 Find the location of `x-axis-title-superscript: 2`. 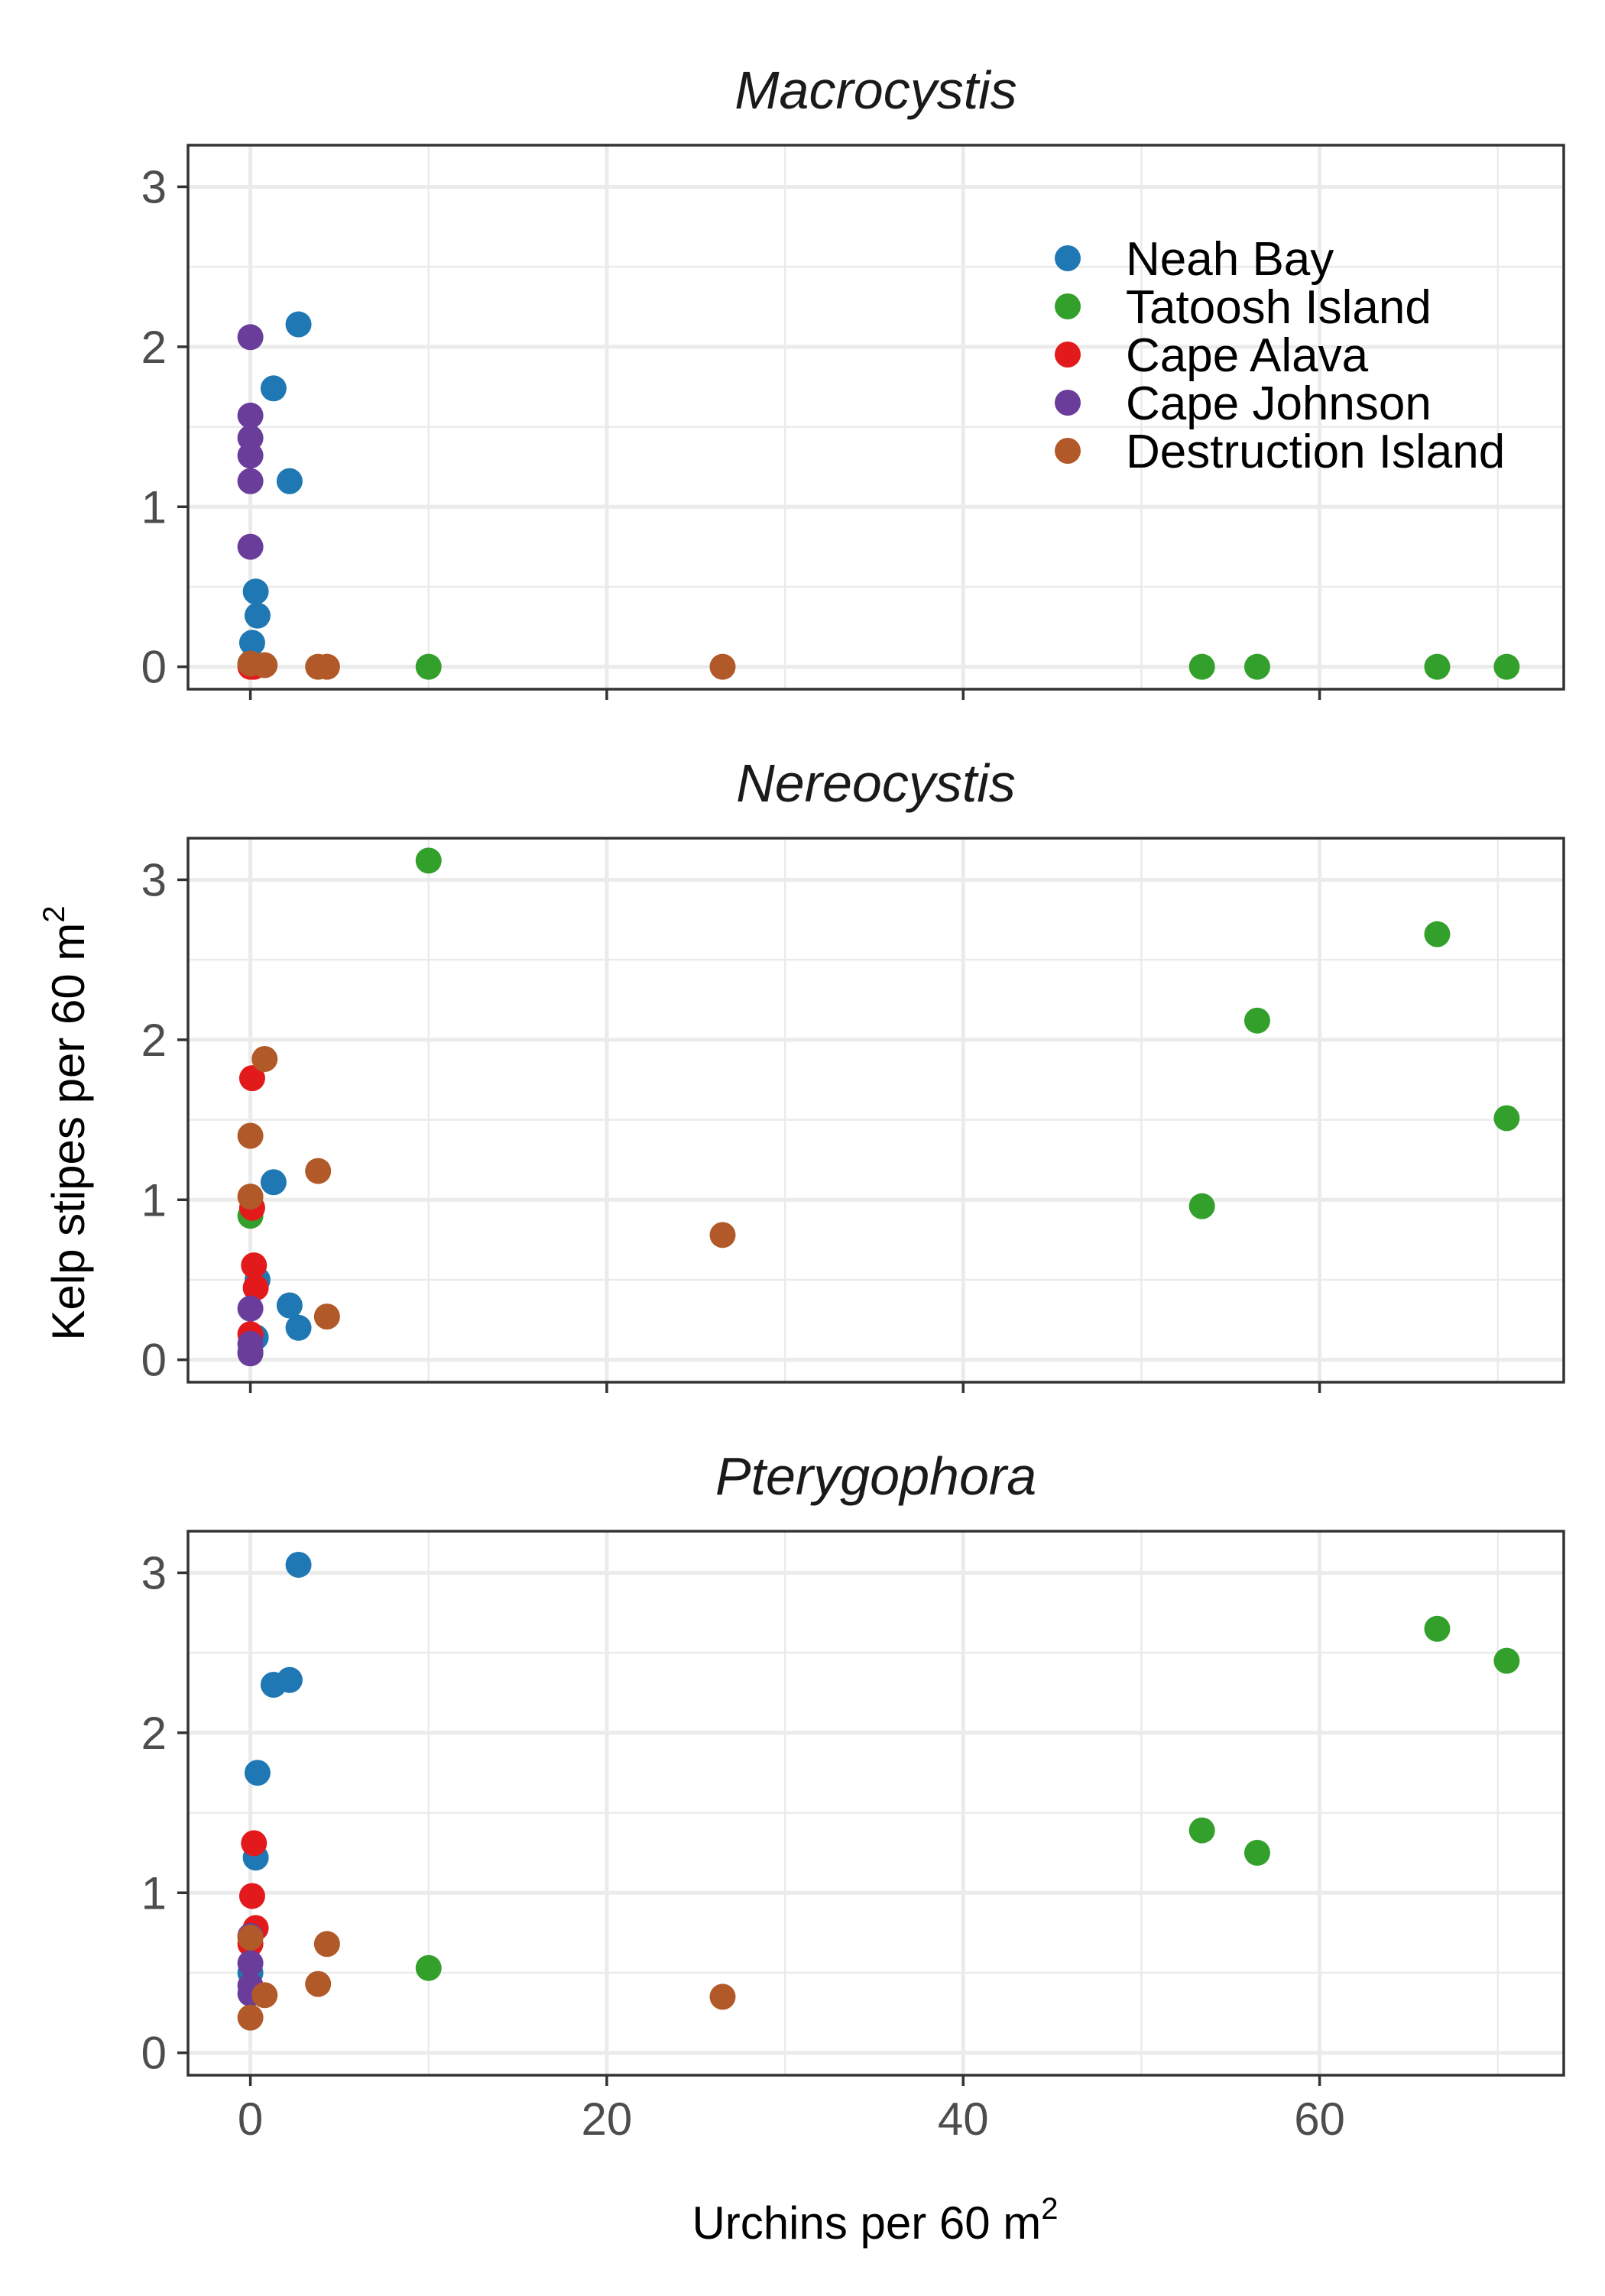

x-axis-title-superscript: 2 is located at coordinates (1049, 2209).